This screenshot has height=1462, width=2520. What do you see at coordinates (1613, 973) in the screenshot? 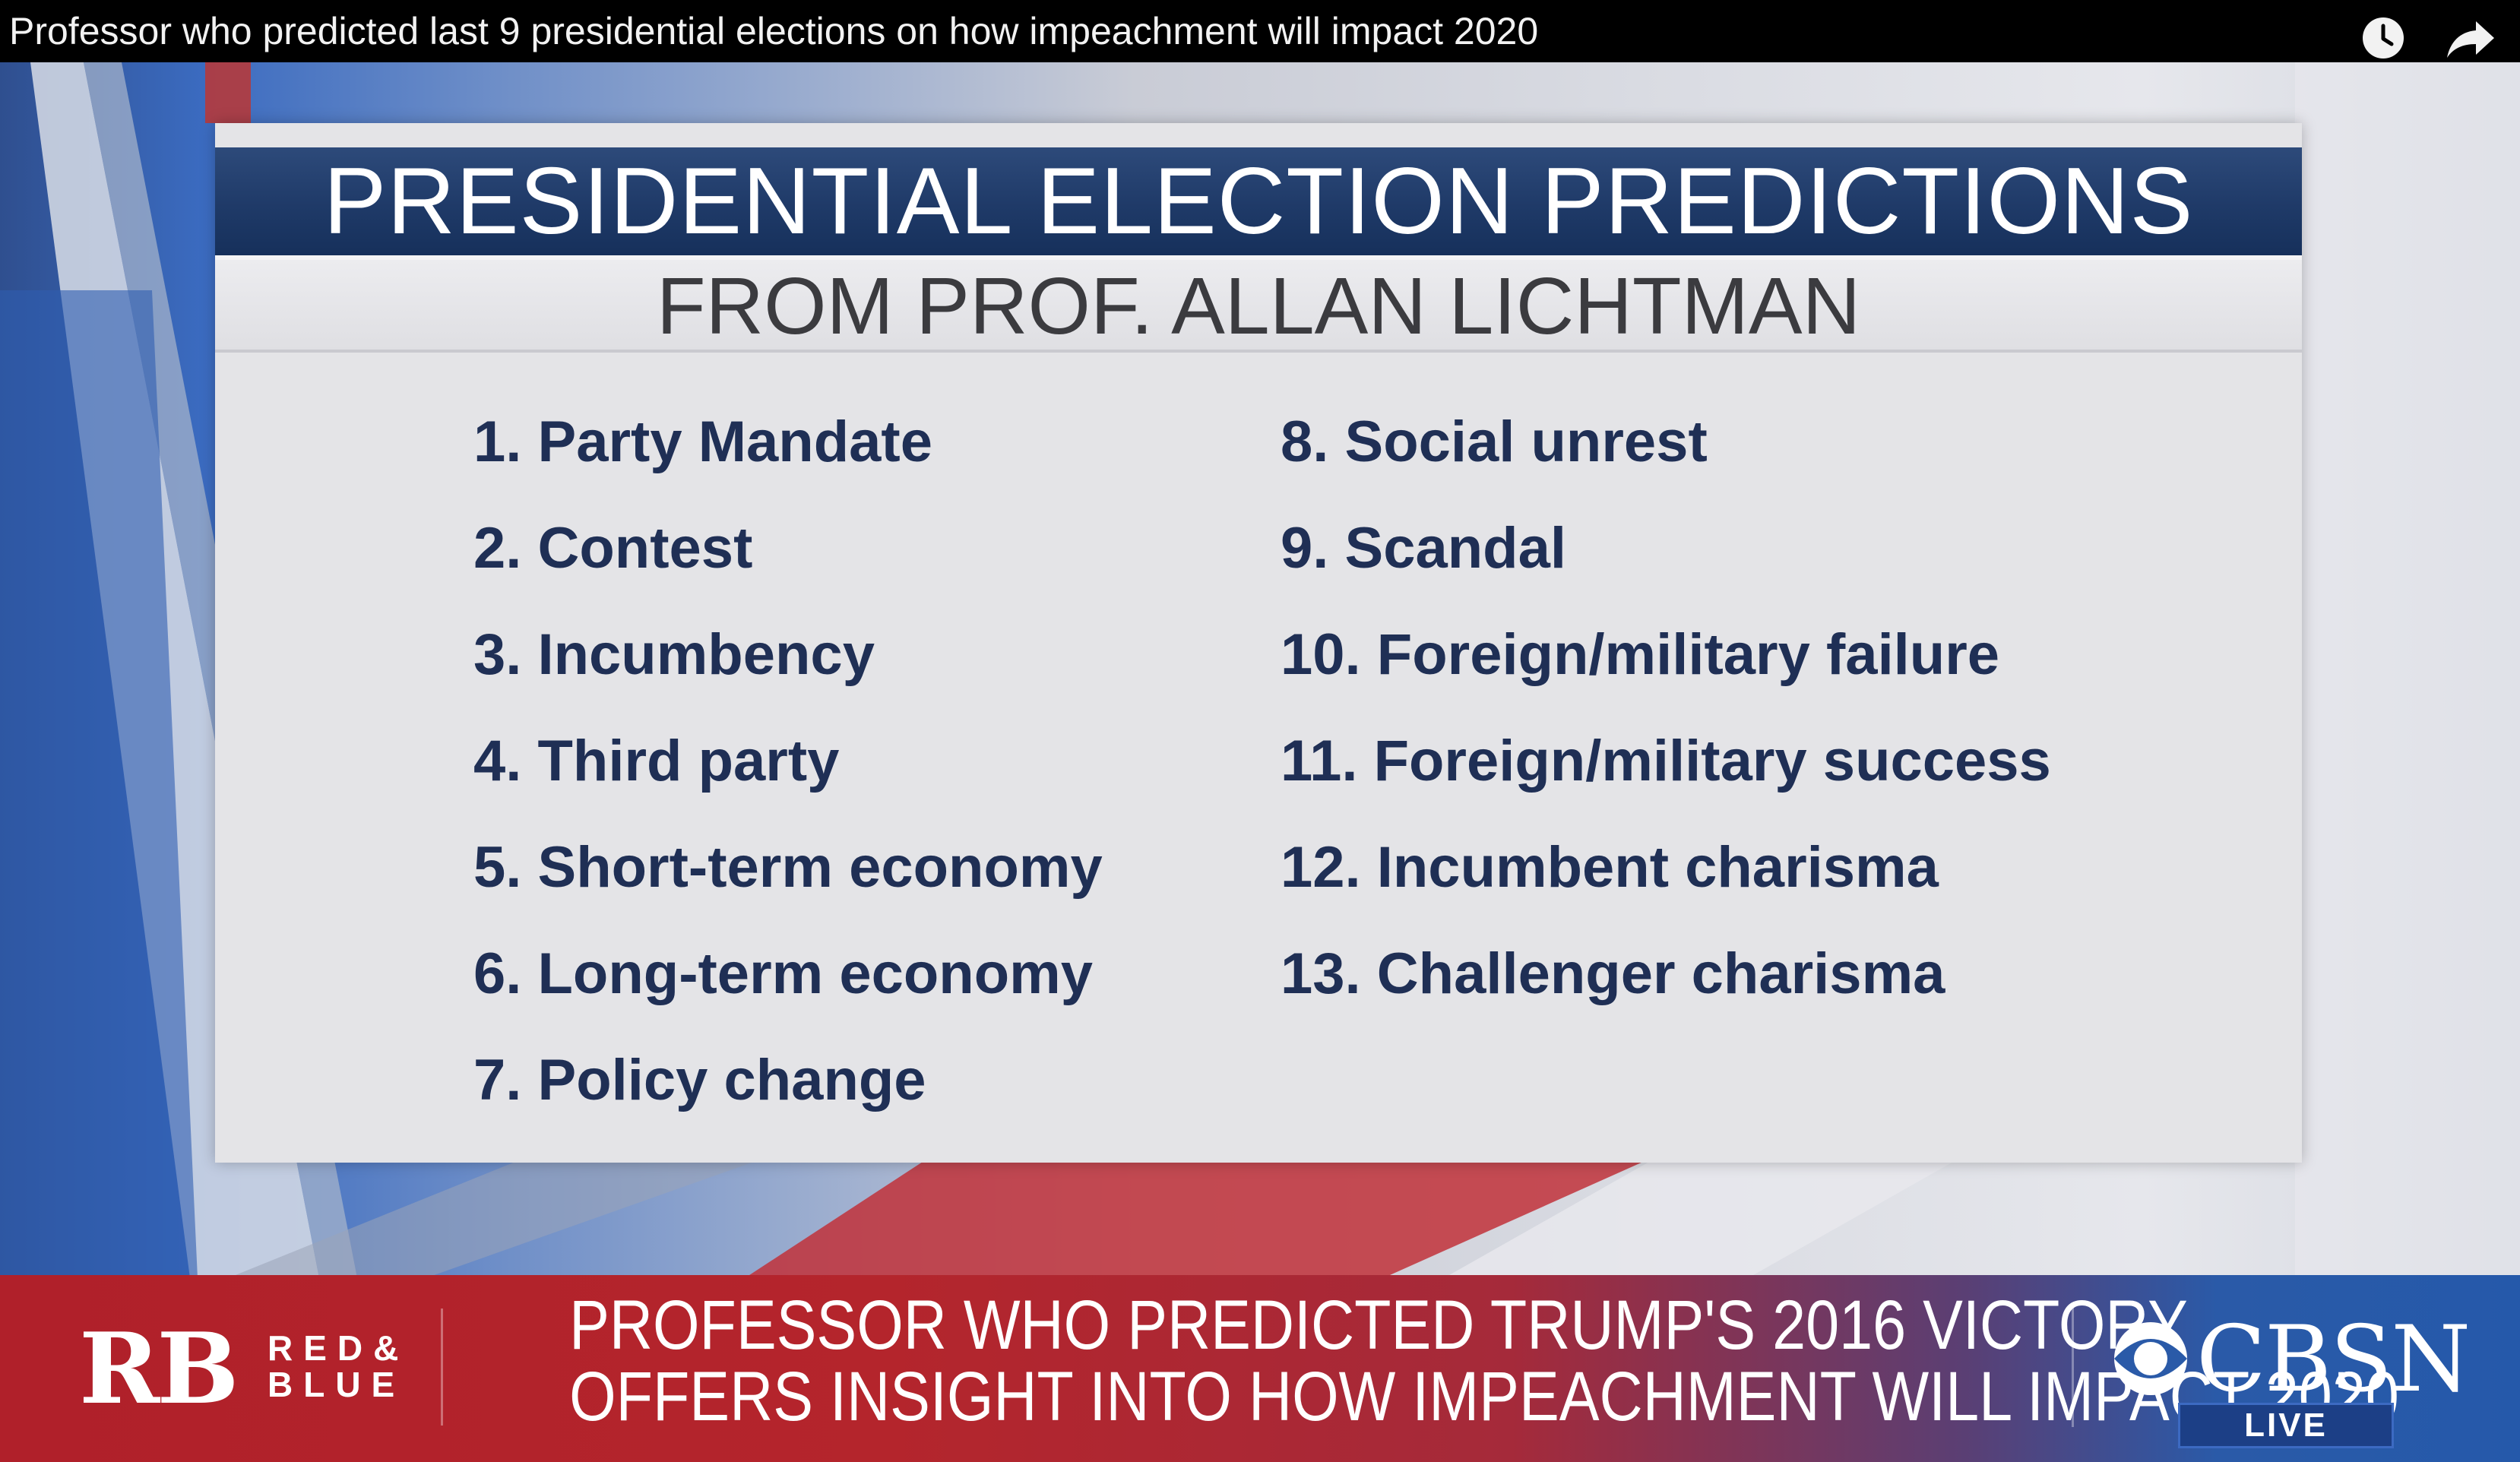
I see `list-item: 13. Challenger charisma` at bounding box center [1613, 973].